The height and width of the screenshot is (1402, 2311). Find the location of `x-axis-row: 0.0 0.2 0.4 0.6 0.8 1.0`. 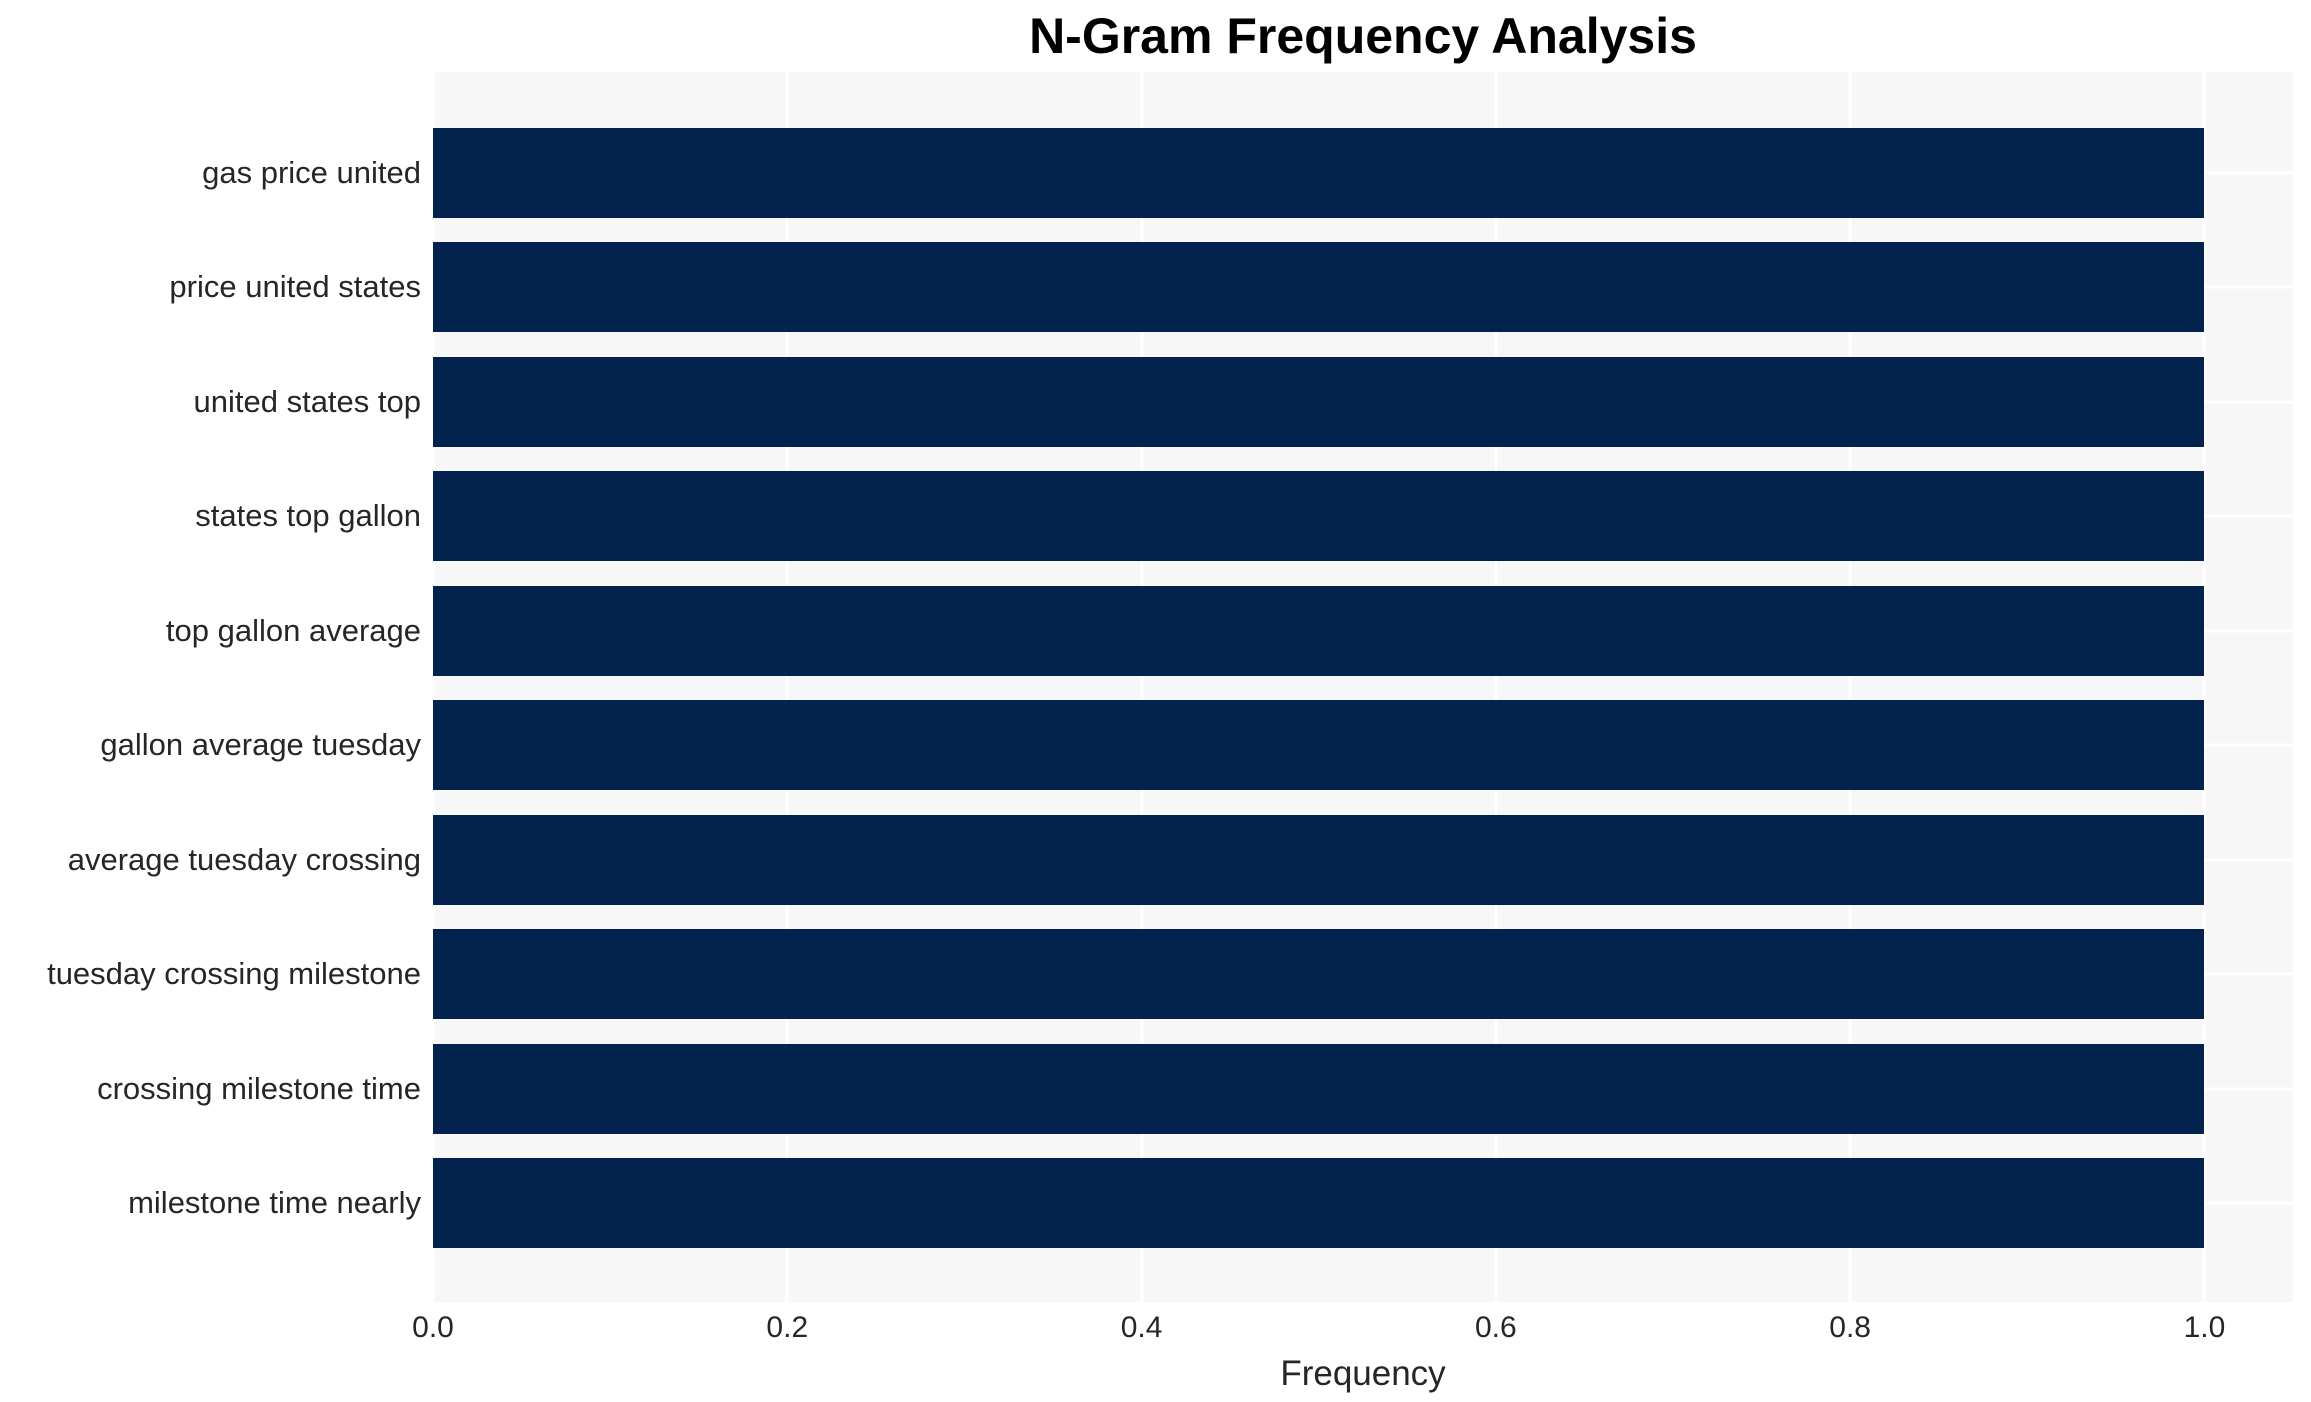

x-axis-row: 0.0 0.2 0.4 0.6 0.8 1.0 is located at coordinates (1155, 1328).